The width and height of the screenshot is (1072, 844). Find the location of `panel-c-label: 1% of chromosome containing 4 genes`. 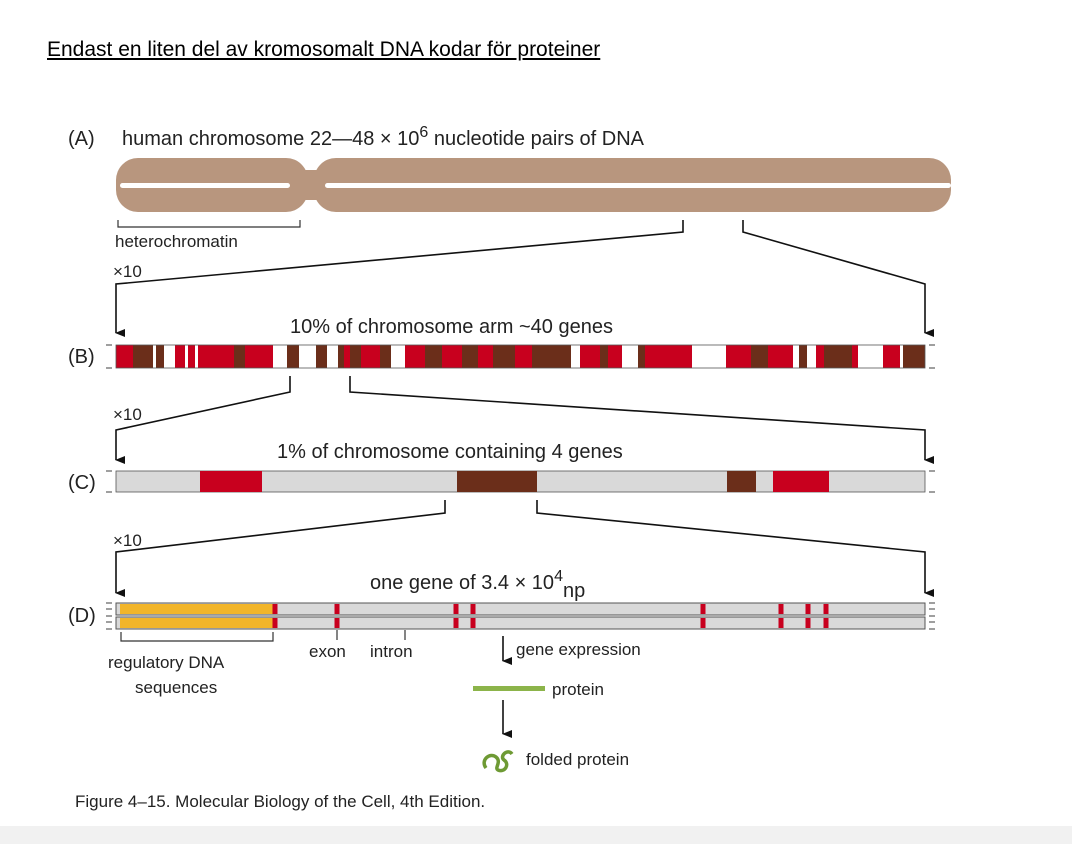

panel-c-label: 1% of chromosome containing 4 genes is located at coordinates (450, 452).